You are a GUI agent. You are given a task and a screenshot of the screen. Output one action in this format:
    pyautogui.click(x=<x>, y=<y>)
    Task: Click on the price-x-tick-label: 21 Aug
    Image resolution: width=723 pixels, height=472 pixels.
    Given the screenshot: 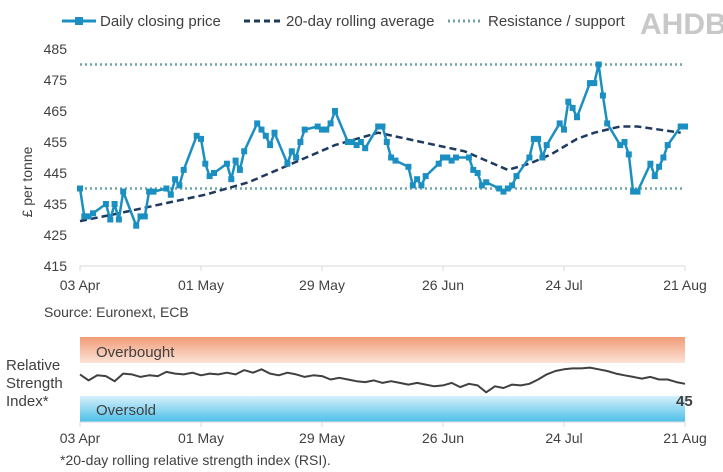 What is the action you would take?
    pyautogui.click(x=685, y=285)
    